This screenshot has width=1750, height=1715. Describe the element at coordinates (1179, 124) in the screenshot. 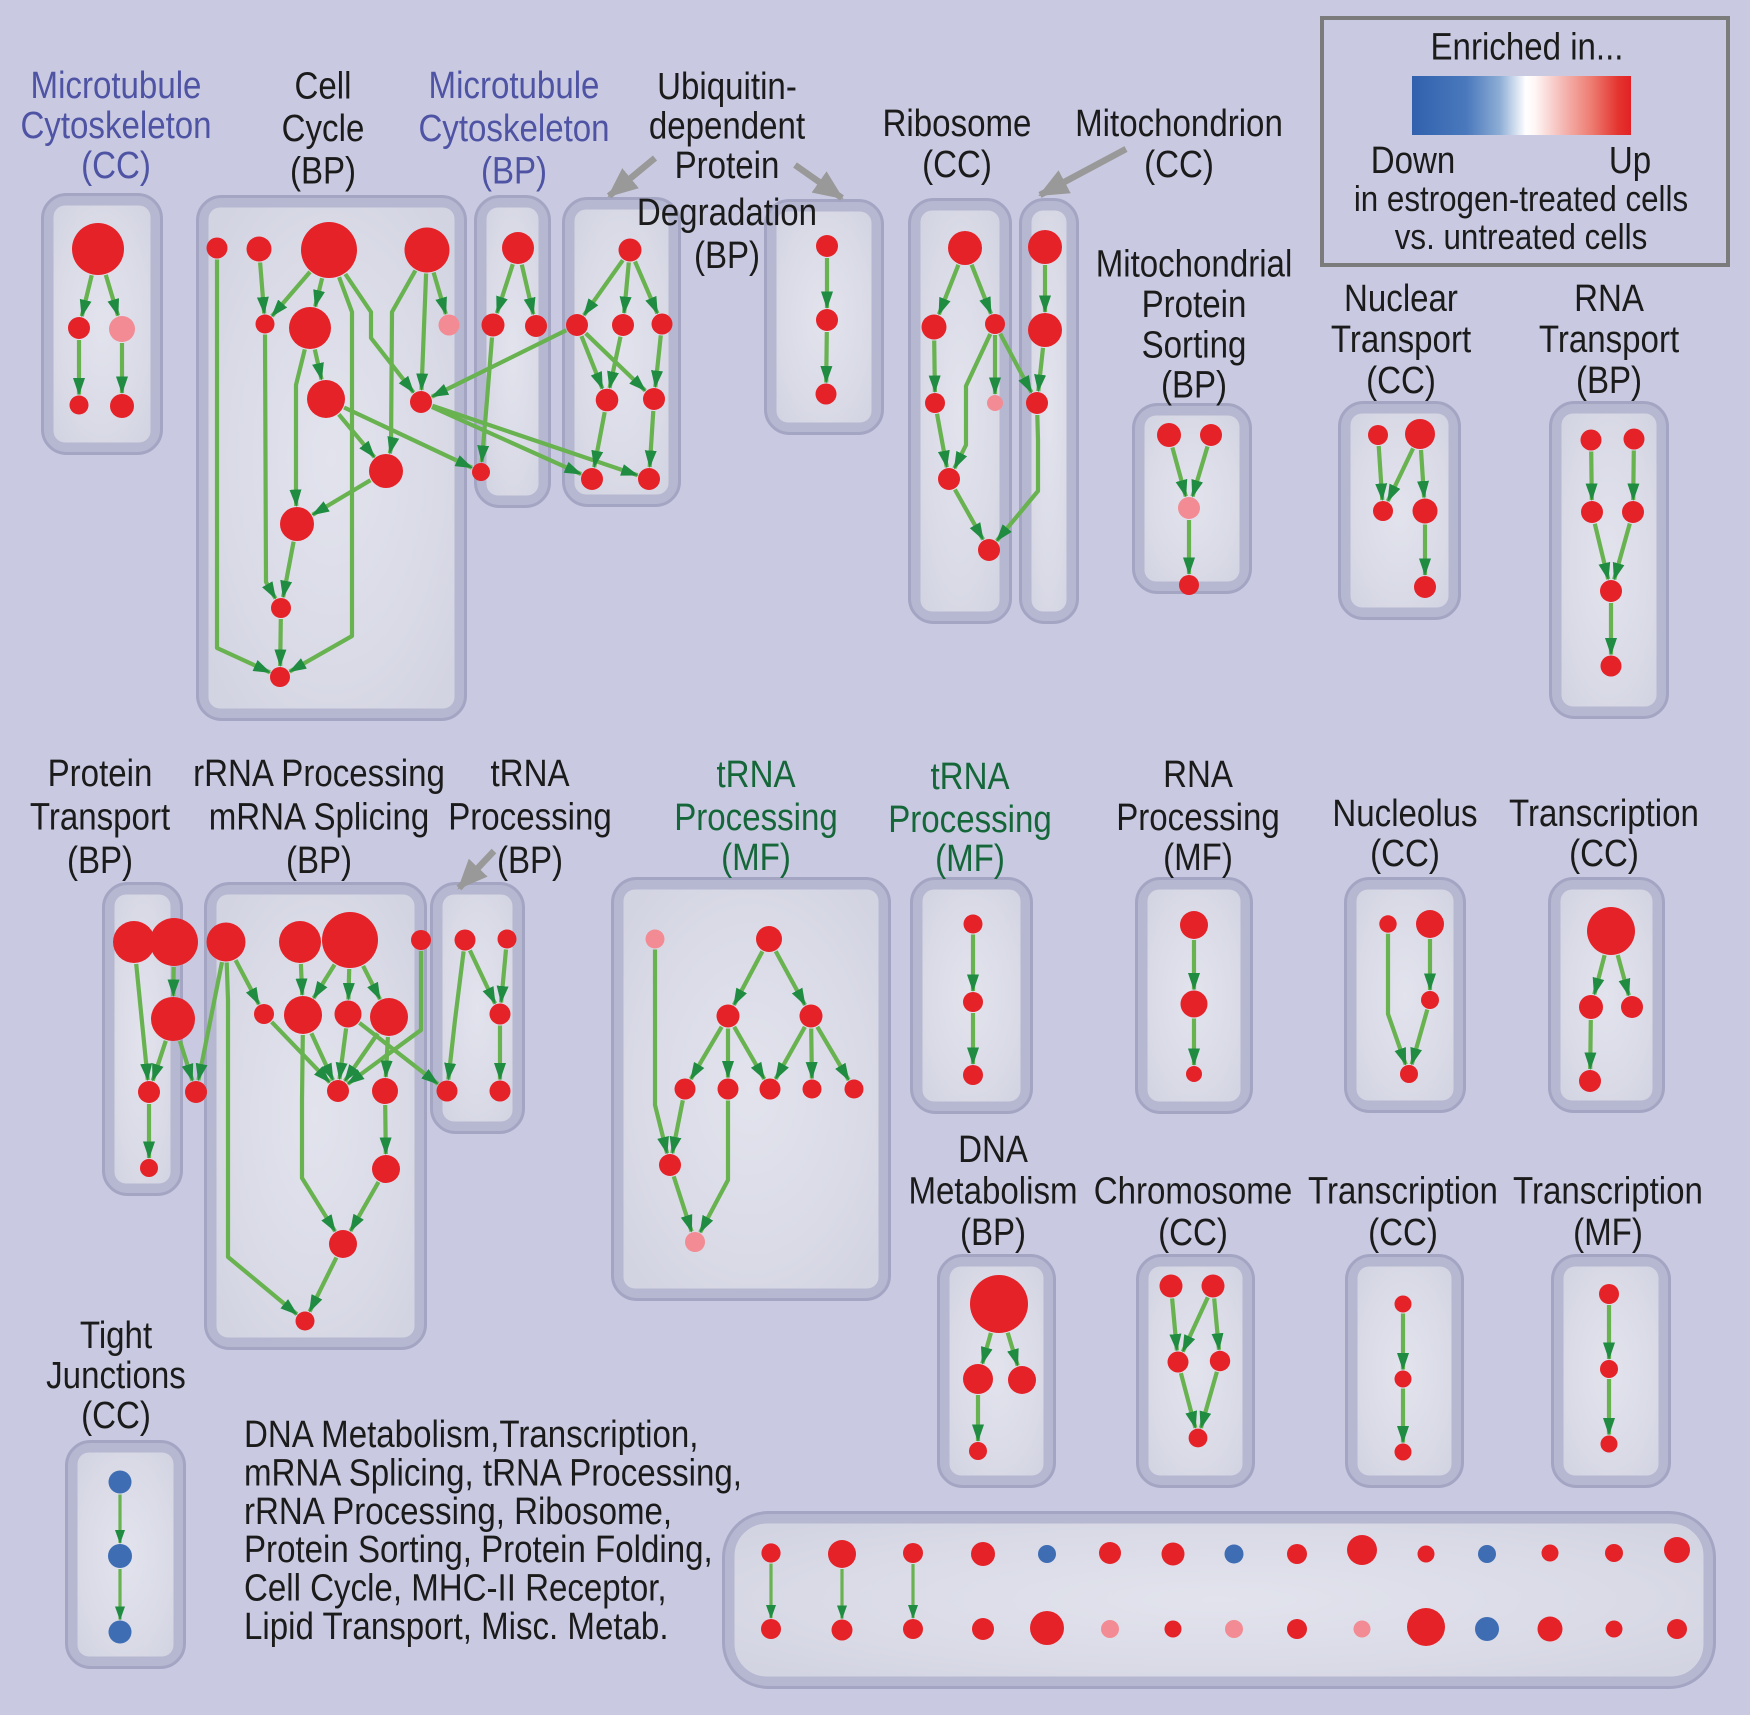

I see `svg-text: Mitochondrion` at that location.